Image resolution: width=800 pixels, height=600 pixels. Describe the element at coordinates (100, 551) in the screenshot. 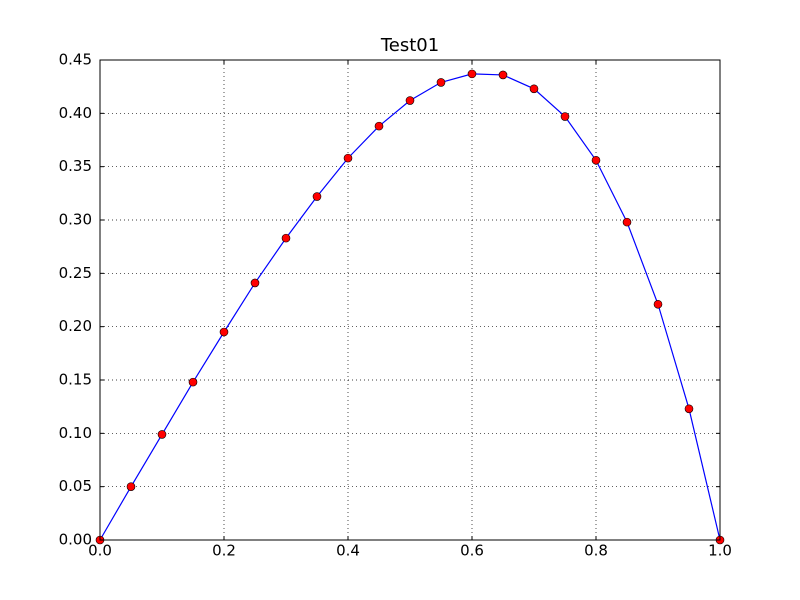

I see `x-tick-label: 0.0` at that location.